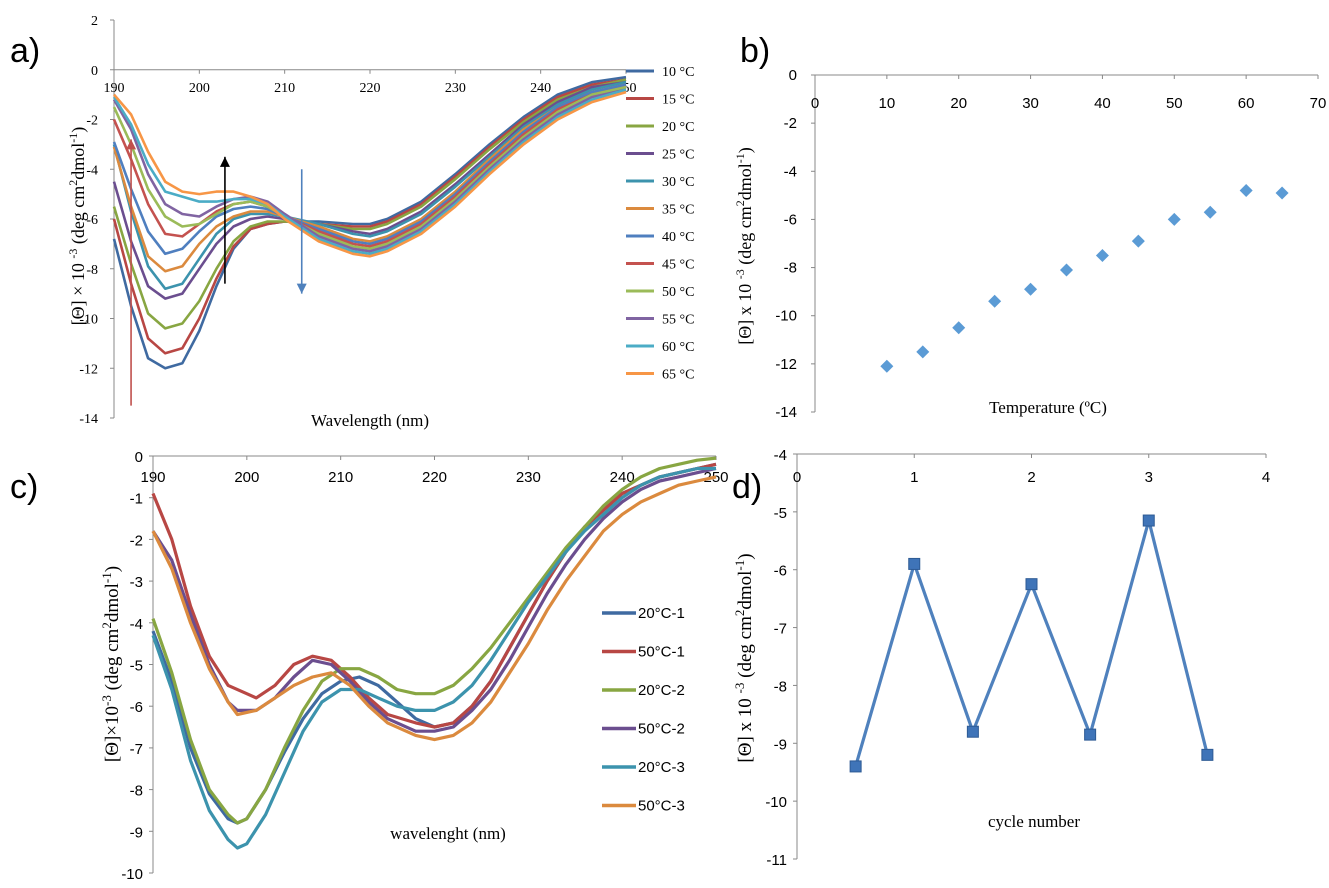 Image resolution: width=1329 pixels, height=888 pixels. I want to click on d-y-axis-label-part: ), so click(745, 556).